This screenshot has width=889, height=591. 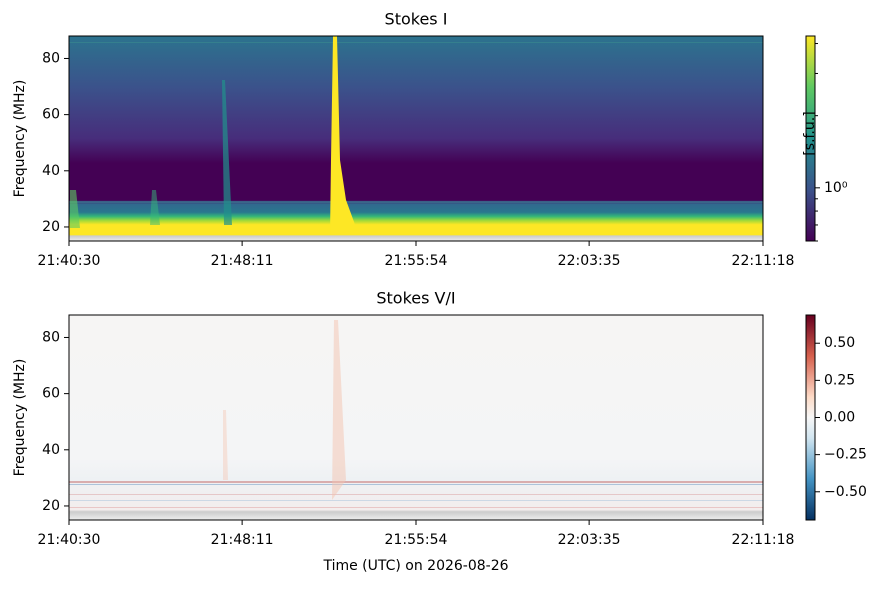 What do you see at coordinates (415, 566) in the screenshot?
I see `x-axis-label: Time (UTC) on 2026-08-26` at bounding box center [415, 566].